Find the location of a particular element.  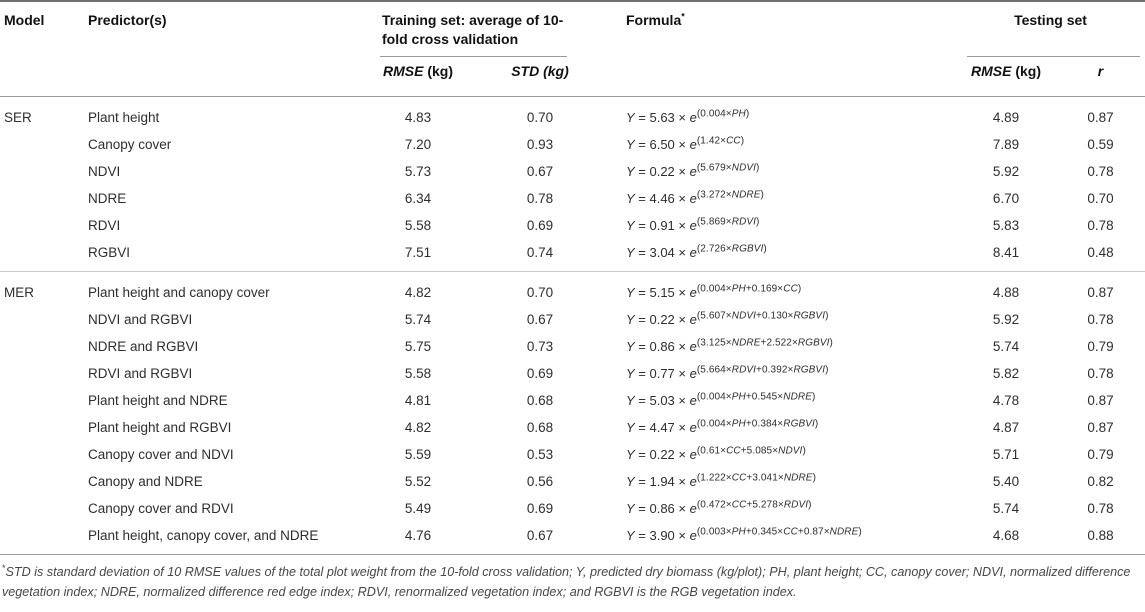

formula-cell: Y = 5.63 × e(0.004×PH) is located at coordinates (688, 116).